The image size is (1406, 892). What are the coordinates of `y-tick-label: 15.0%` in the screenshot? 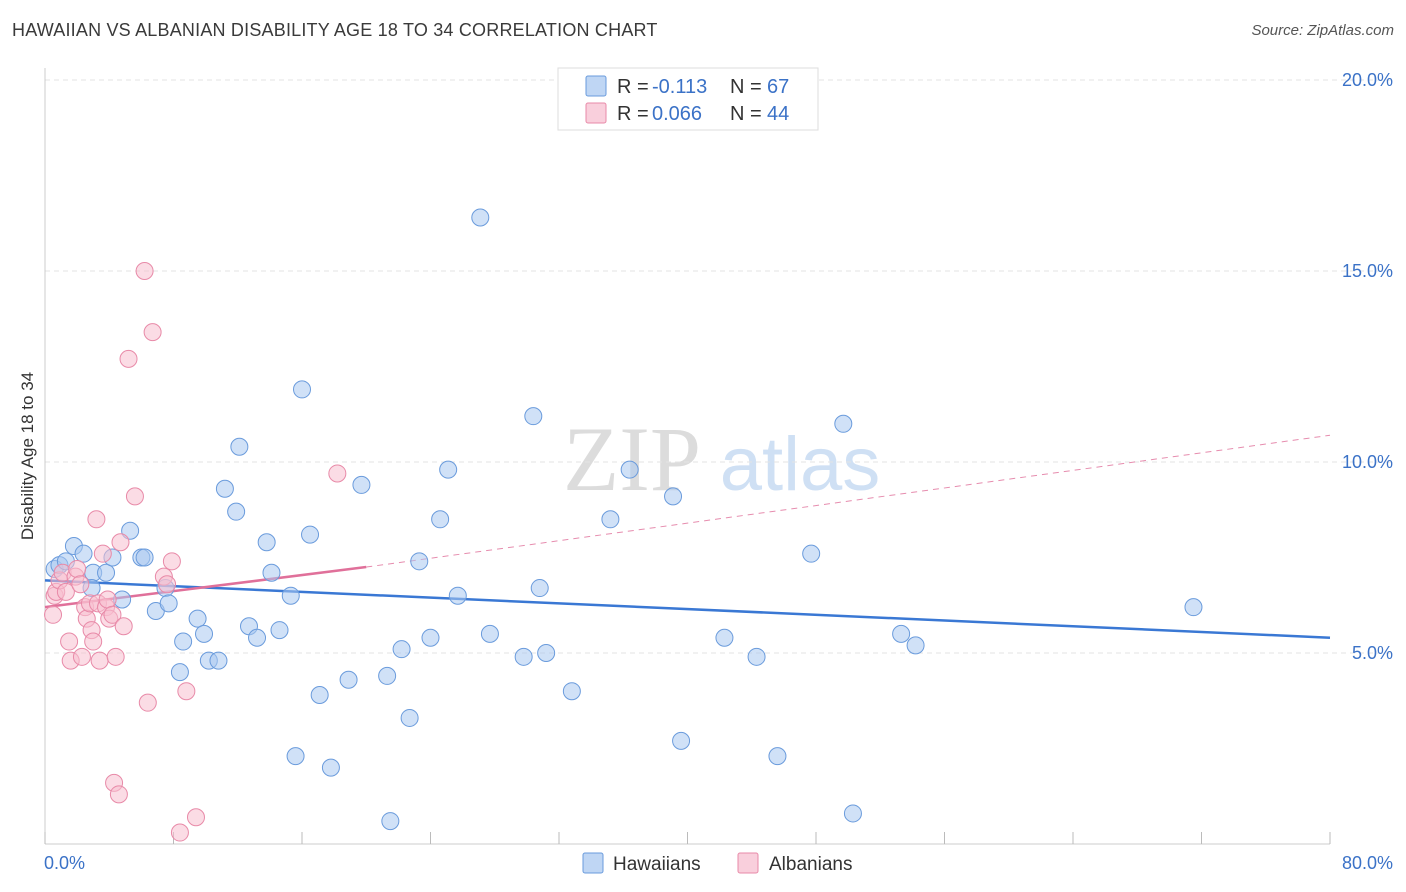 It's located at (1367, 271).